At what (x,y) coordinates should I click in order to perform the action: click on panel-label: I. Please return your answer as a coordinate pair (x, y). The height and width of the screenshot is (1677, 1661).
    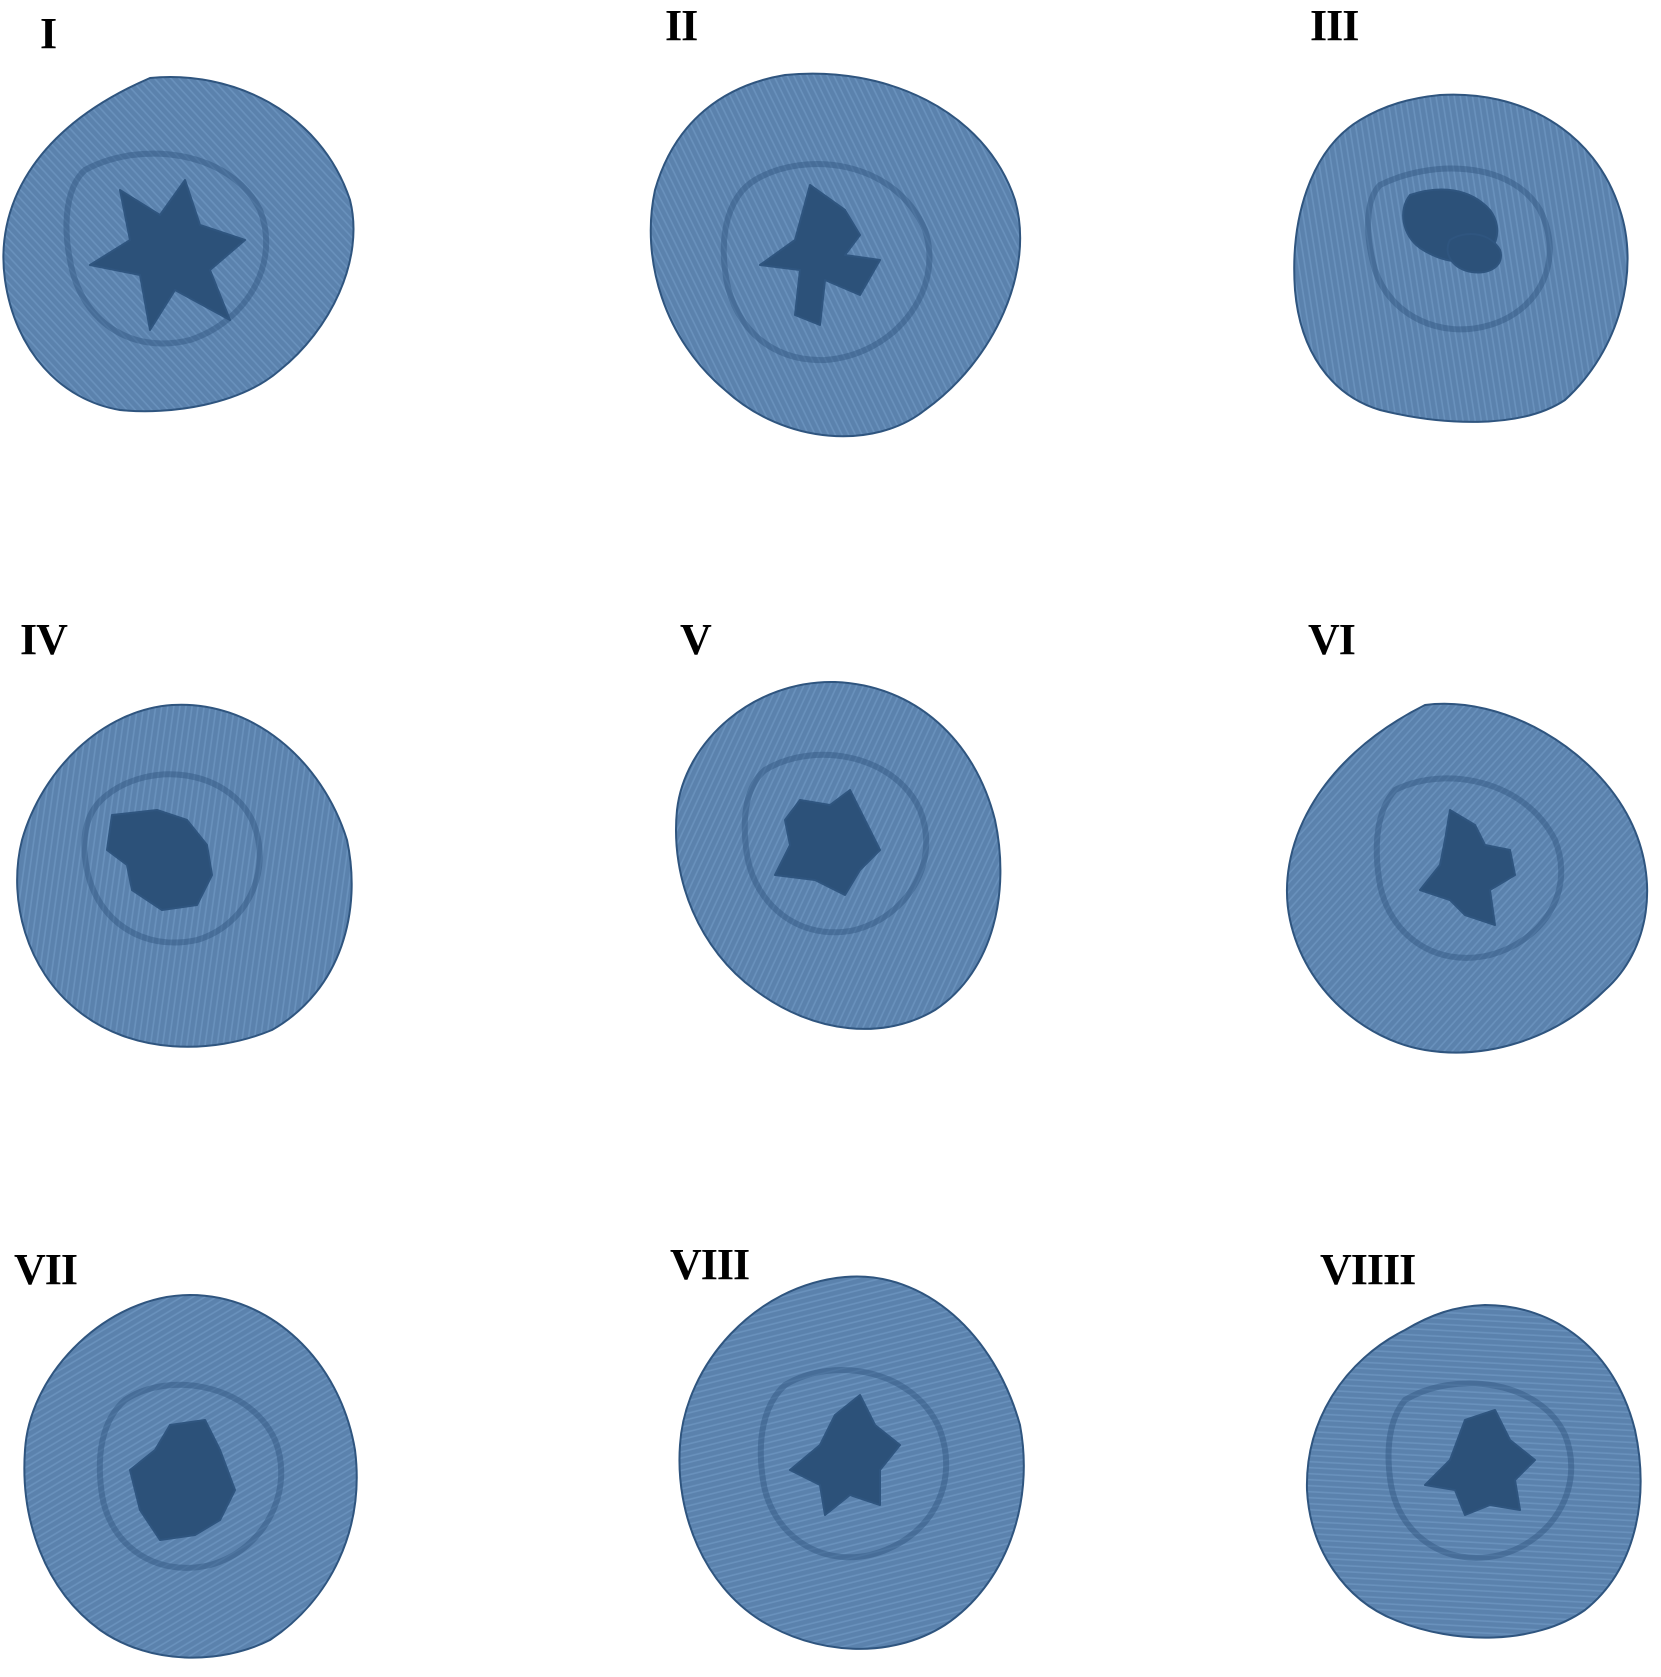
    Looking at the image, I should click on (48, 33).